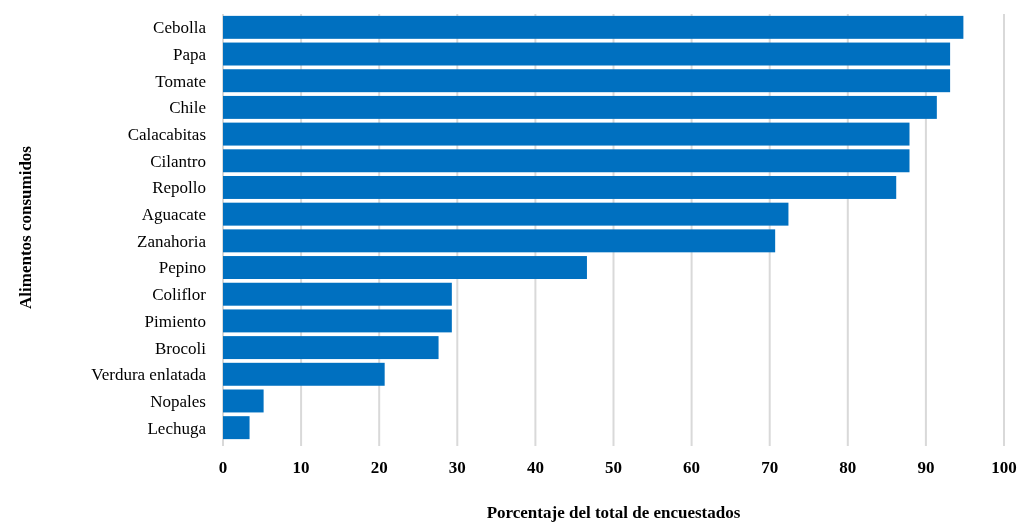  I want to click on y-tick-label: Pepino, so click(182, 268).